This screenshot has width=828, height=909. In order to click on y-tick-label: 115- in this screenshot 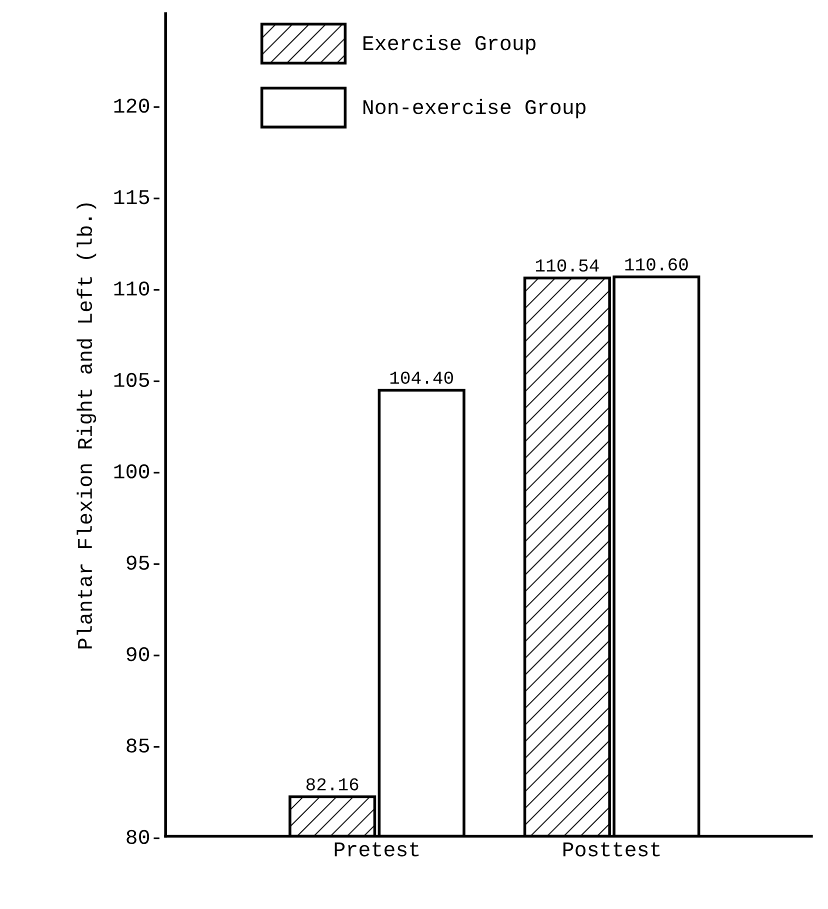, I will do `click(137, 197)`.